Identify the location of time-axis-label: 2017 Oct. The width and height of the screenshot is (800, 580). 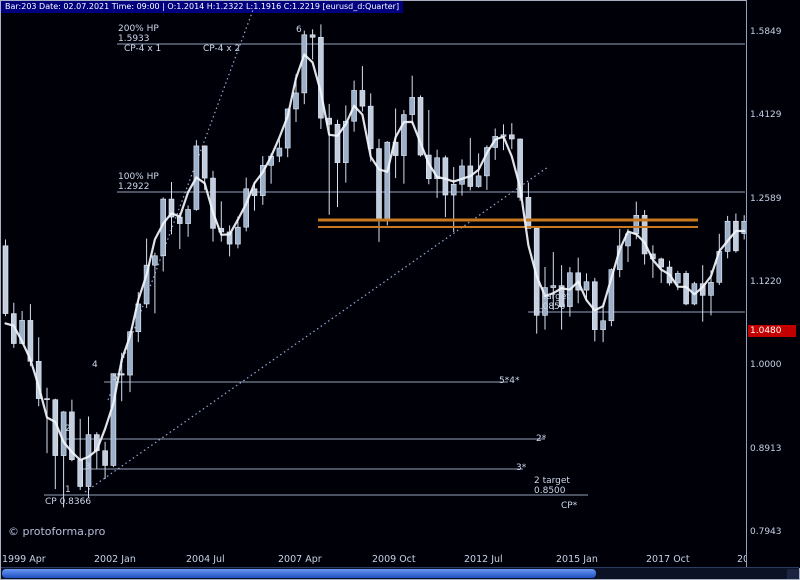
(668, 559).